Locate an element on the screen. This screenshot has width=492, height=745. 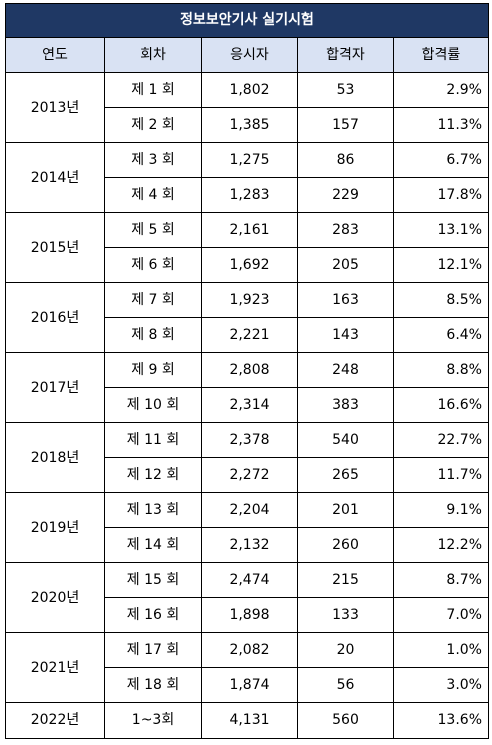
round-cell: 제 1 회 is located at coordinates (153, 90).